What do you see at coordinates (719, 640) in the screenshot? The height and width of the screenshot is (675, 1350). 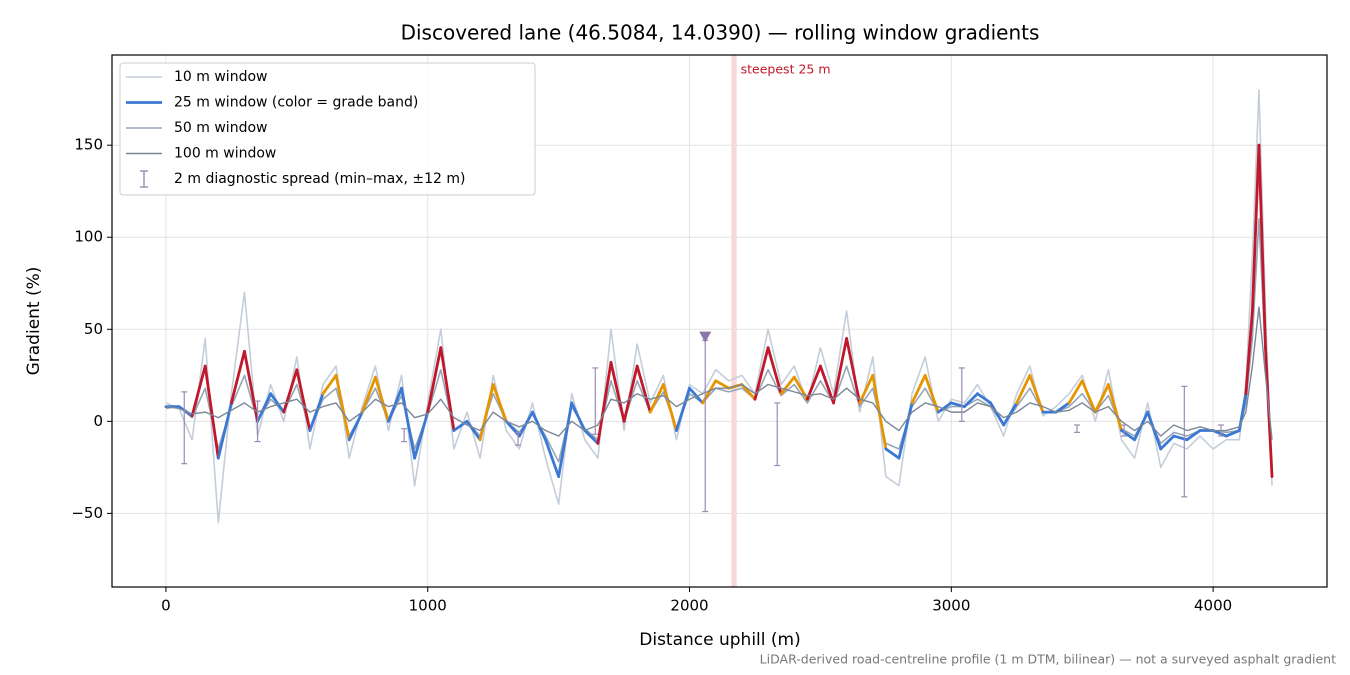 I see `x-axis-label: Distance uphill (m)` at bounding box center [719, 640].